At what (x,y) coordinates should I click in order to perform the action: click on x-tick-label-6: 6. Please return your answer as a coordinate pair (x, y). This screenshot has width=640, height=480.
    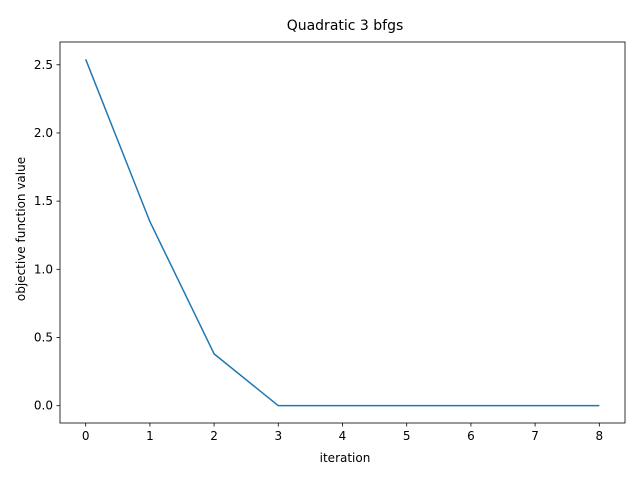
    Looking at the image, I should click on (471, 436).